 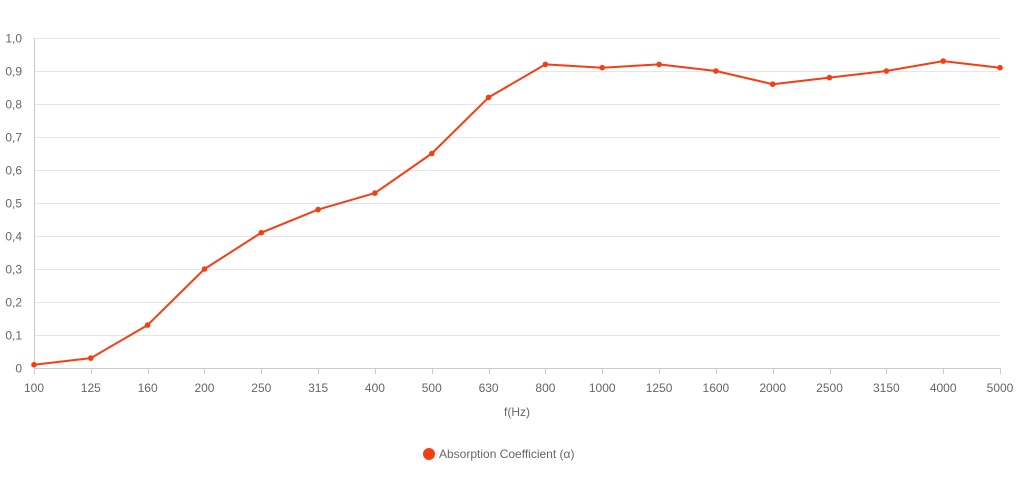 I want to click on x-tick-label: 5000, so click(x=1000, y=388).